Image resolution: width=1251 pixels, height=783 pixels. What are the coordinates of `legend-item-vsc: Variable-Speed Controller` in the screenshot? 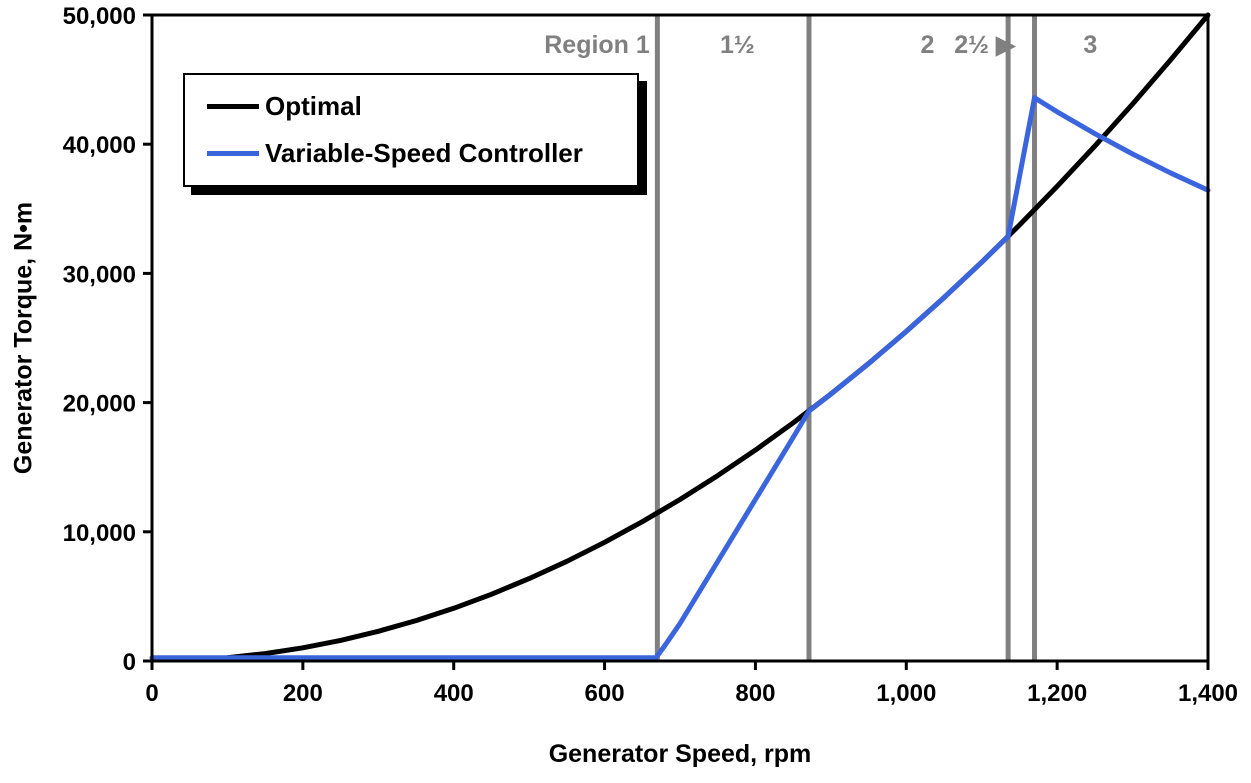 It's located at (411, 153).